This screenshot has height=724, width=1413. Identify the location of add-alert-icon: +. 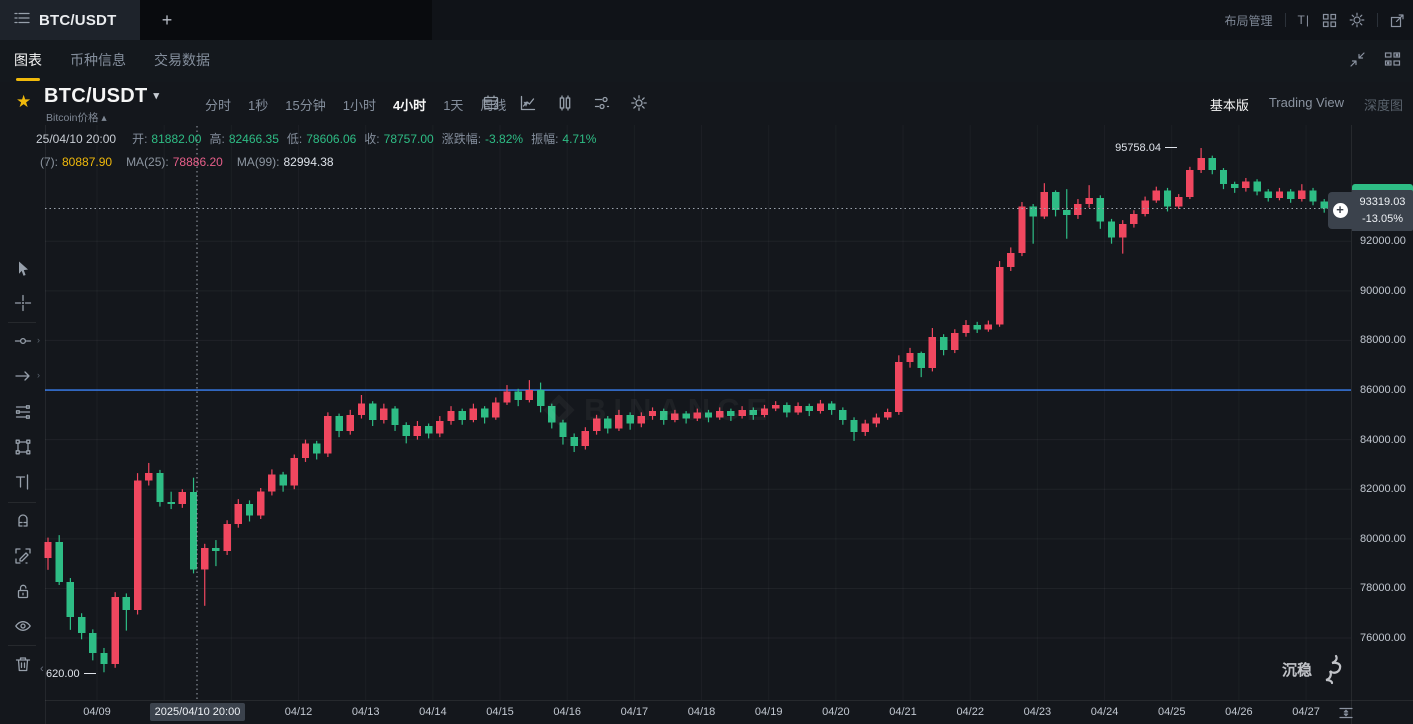
(1340, 210).